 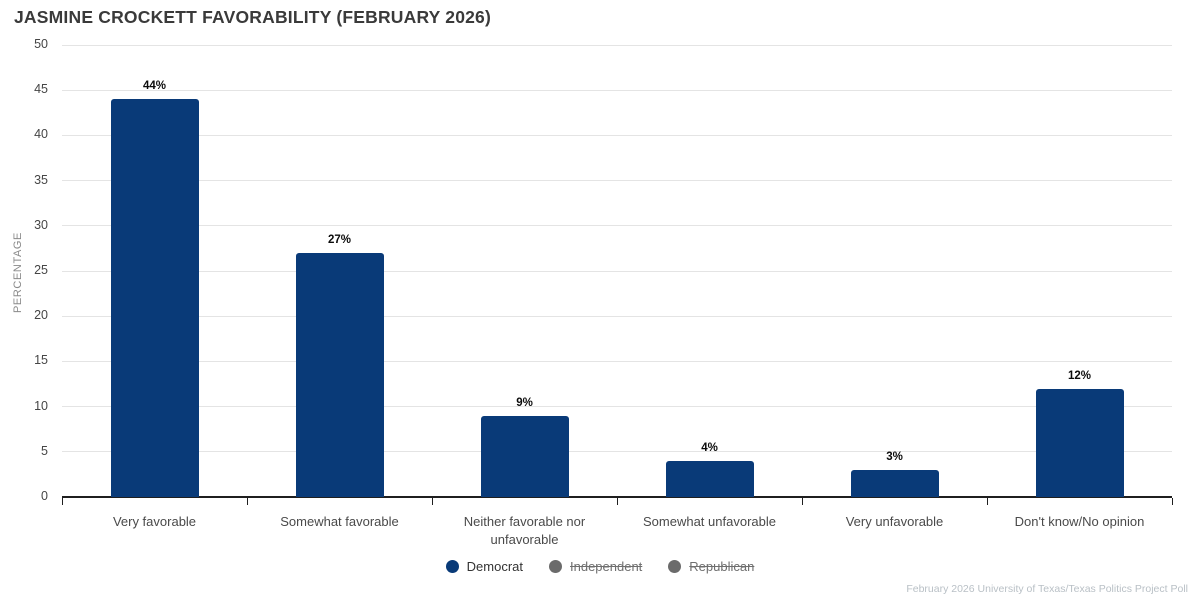 I want to click on y-tick-label: 50, so click(x=41, y=44).